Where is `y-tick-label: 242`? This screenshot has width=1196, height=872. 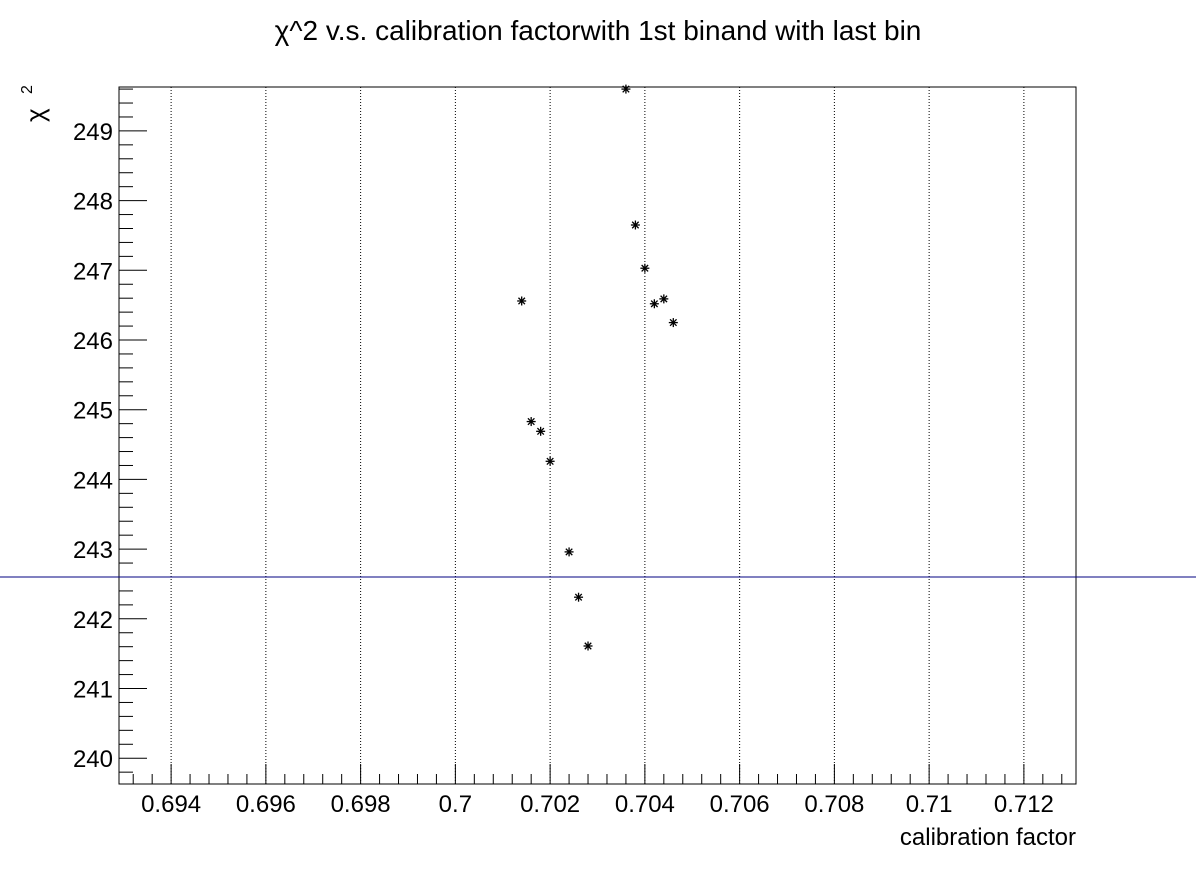 y-tick-label: 242 is located at coordinates (93, 620).